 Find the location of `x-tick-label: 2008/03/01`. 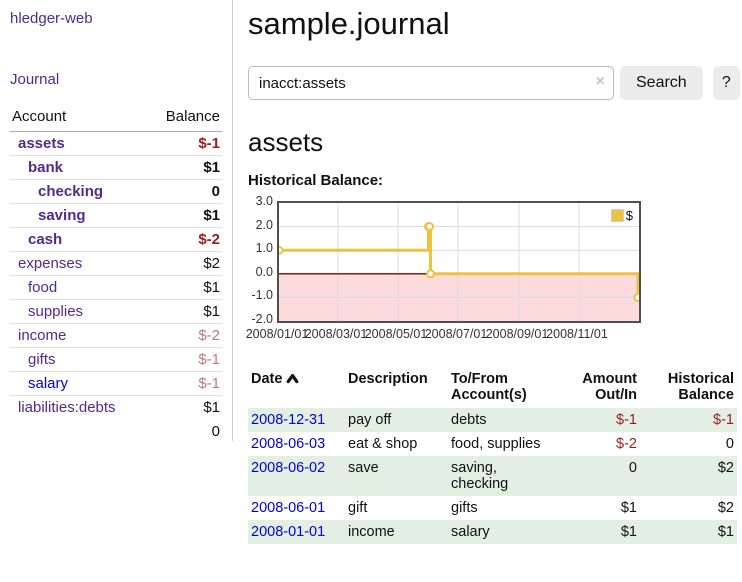

x-tick-label: 2008/03/01 is located at coordinates (336, 334).